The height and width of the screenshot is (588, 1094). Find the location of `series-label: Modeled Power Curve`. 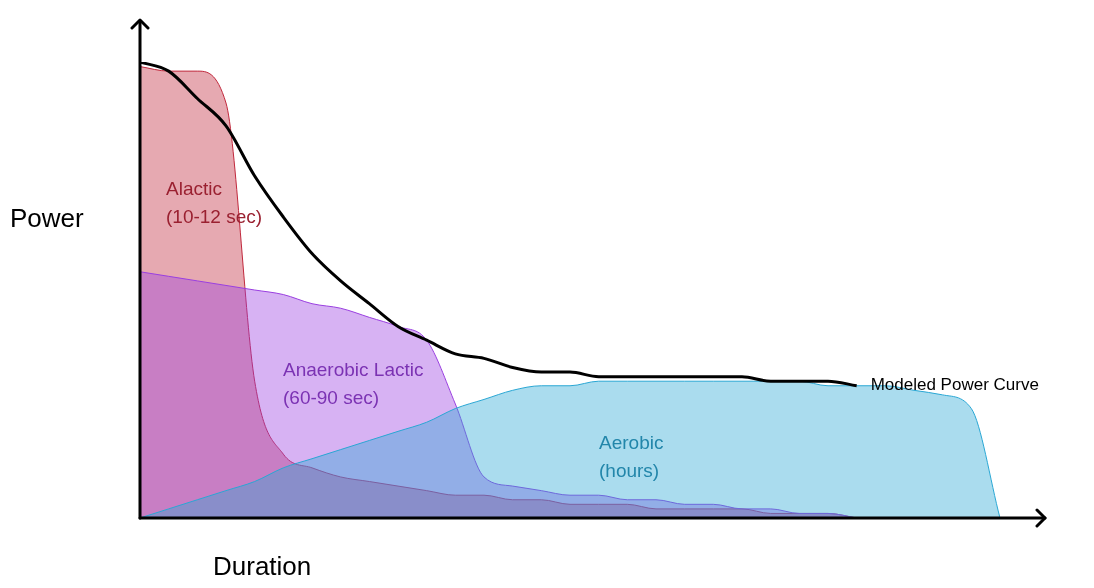

series-label: Modeled Power Curve is located at coordinates (954, 385).